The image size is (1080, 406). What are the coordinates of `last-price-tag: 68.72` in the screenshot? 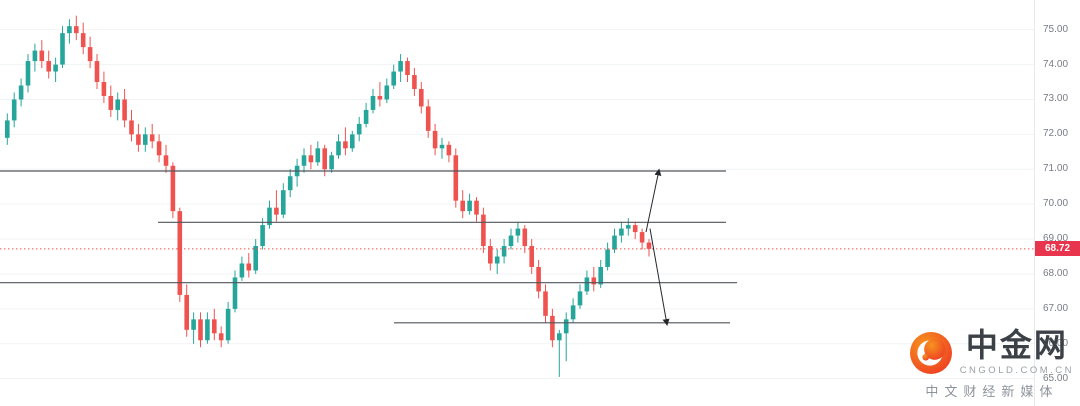 It's located at (1057, 249).